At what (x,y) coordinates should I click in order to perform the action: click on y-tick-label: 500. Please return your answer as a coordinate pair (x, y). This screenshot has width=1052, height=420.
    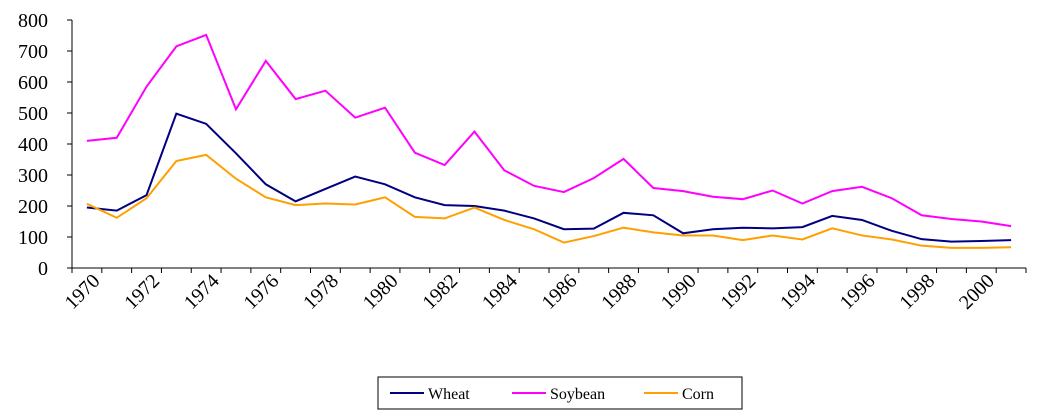
    Looking at the image, I should click on (33, 114).